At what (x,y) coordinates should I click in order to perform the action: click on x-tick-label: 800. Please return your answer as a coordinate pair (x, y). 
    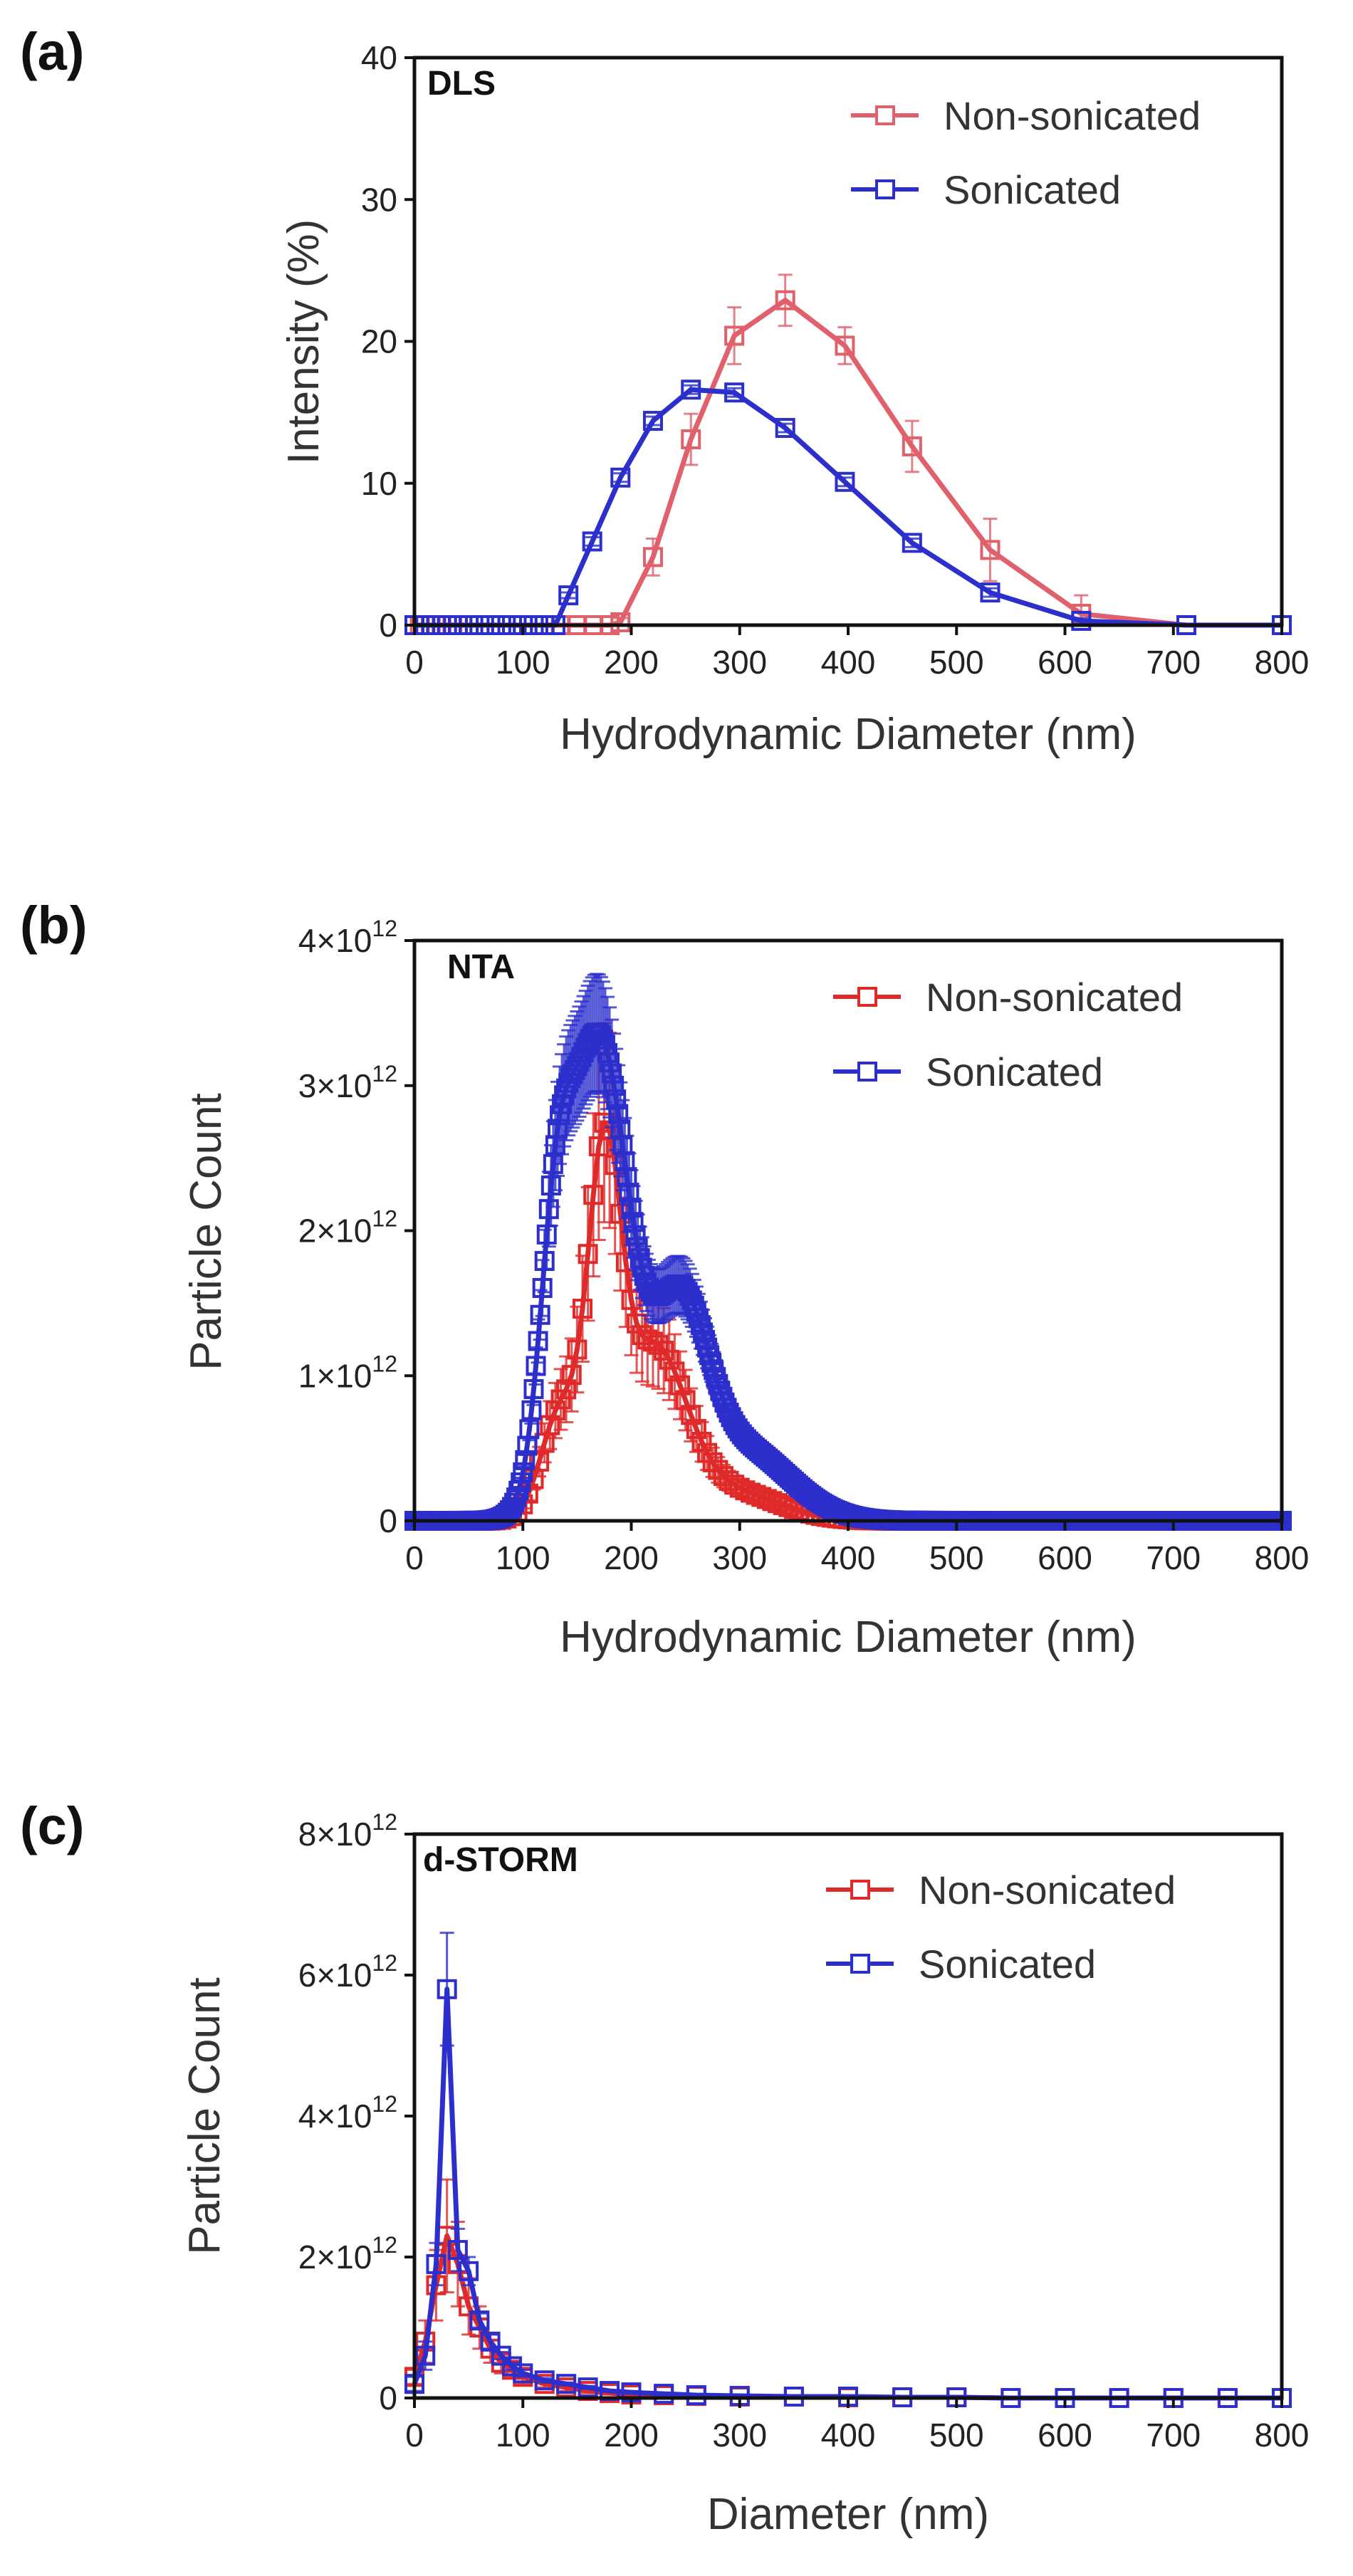
    Looking at the image, I should click on (1282, 2435).